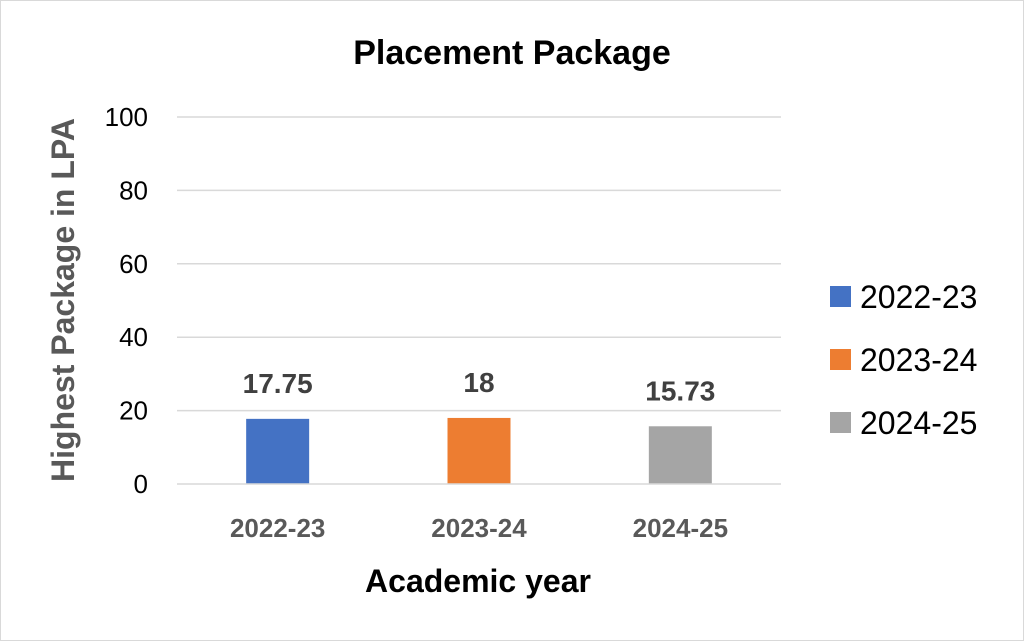 Image resolution: width=1024 pixels, height=641 pixels. Describe the element at coordinates (478, 581) in the screenshot. I see `x-axis-label: Academic year` at that location.